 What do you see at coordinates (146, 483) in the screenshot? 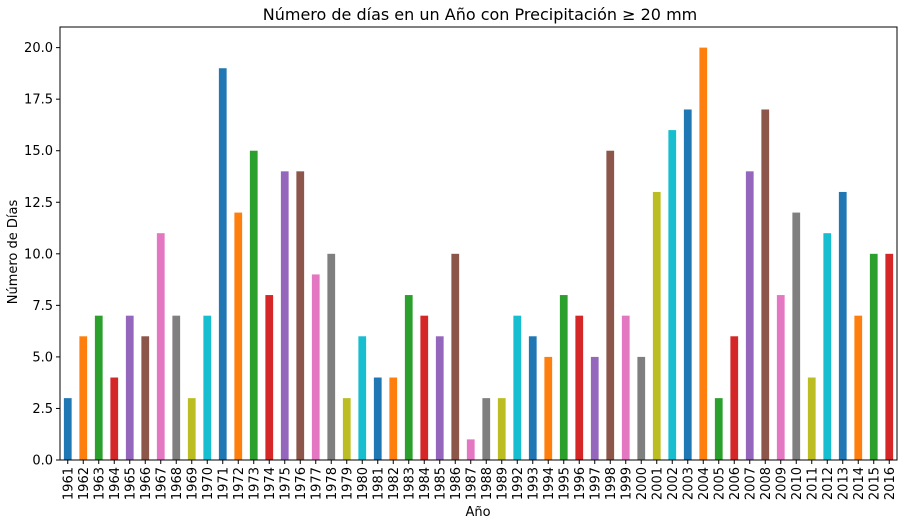
I see `x-tick-label: 1966` at bounding box center [146, 483].